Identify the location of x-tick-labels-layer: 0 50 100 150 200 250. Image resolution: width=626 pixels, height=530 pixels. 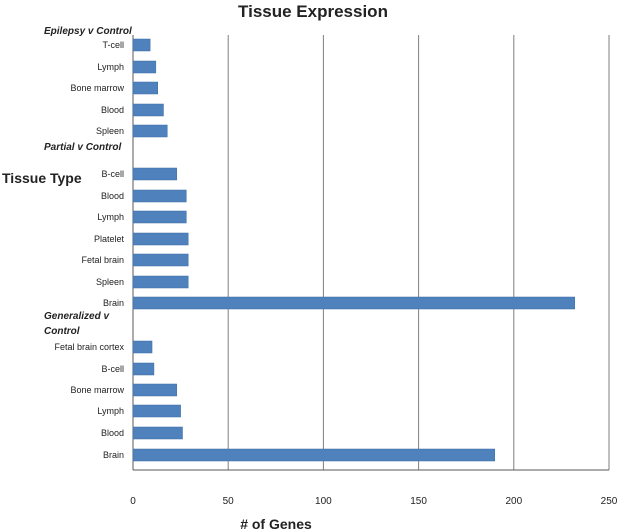
(374, 501).